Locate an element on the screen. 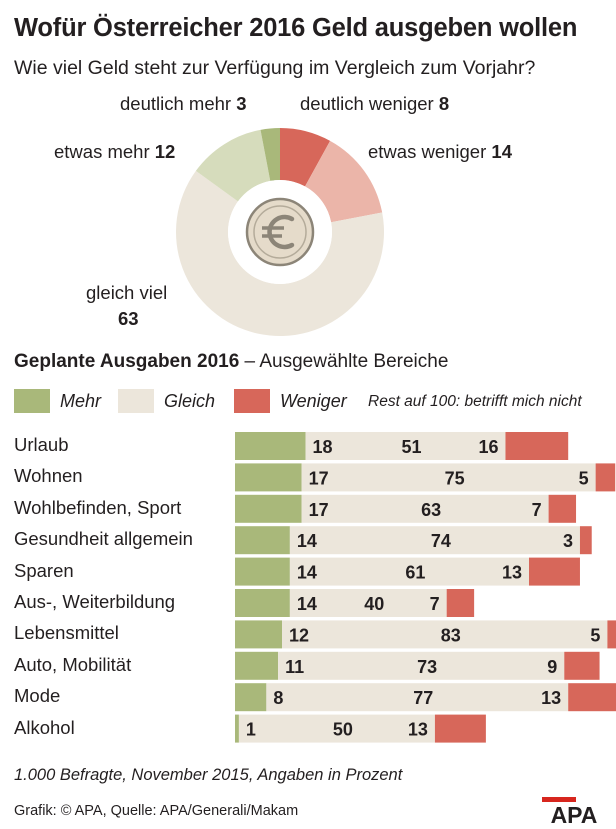 Image resolution: width=616 pixels, height=829 pixels. legend-label-weniger: Weniger is located at coordinates (313, 400).